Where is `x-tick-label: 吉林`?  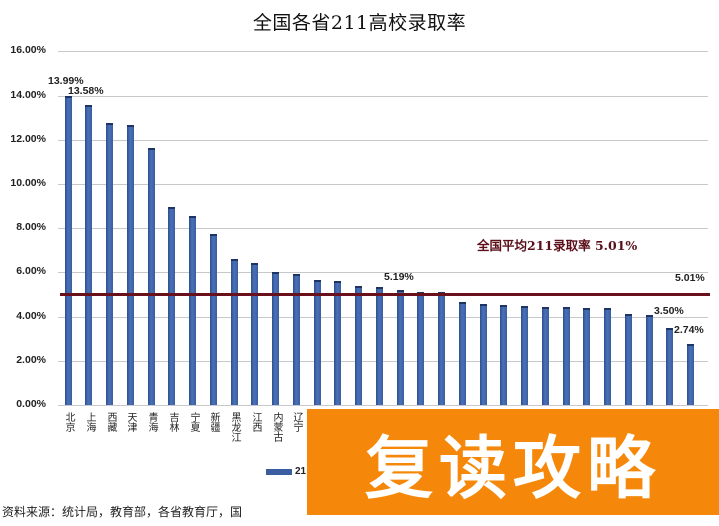
x-tick-label: 吉林 is located at coordinates (172, 422).